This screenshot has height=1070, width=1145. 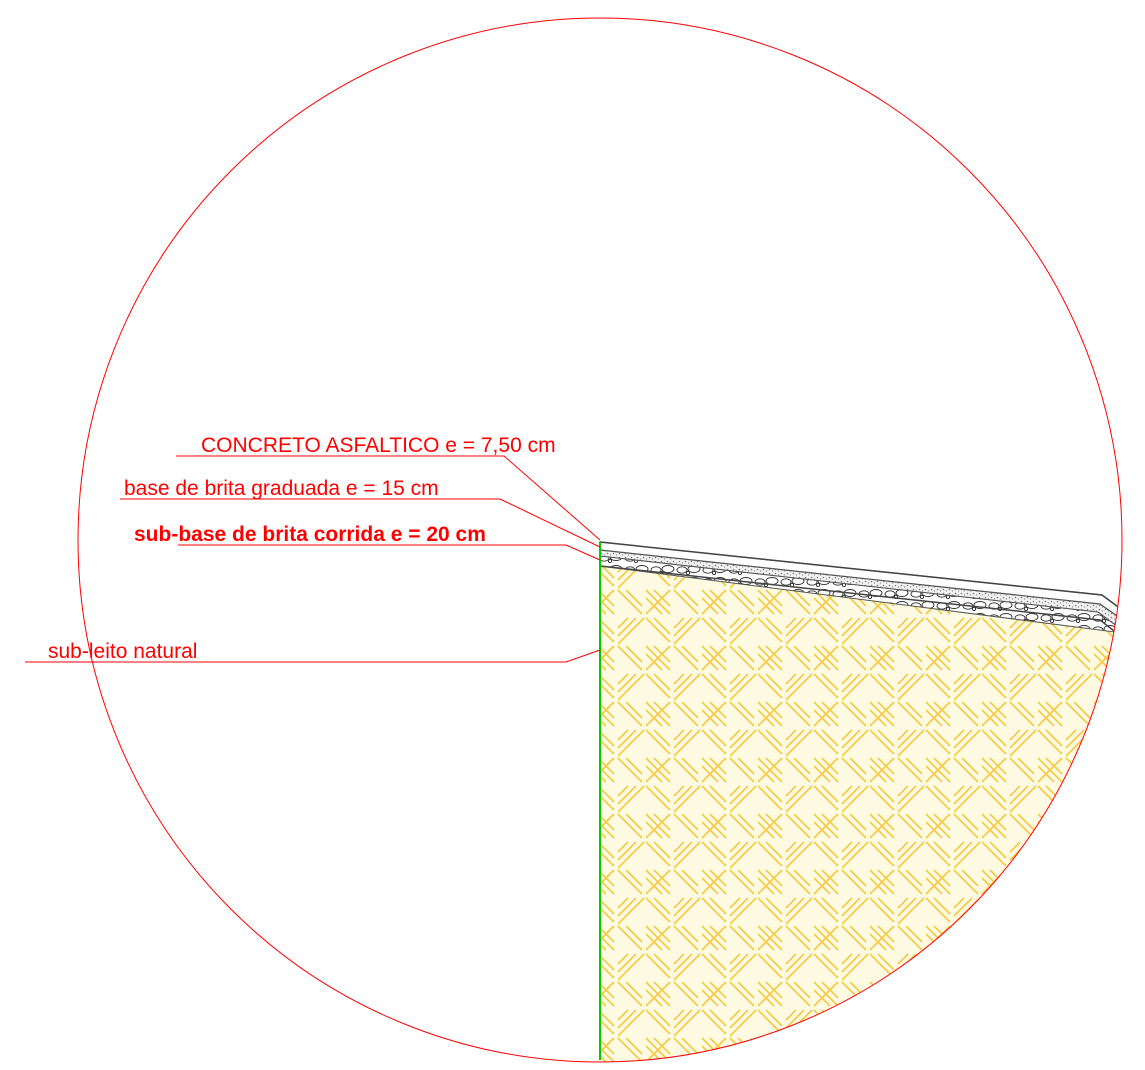 What do you see at coordinates (310, 534) in the screenshot?
I see `label-subbase: sub-base de brita corrida e = 20 cm` at bounding box center [310, 534].